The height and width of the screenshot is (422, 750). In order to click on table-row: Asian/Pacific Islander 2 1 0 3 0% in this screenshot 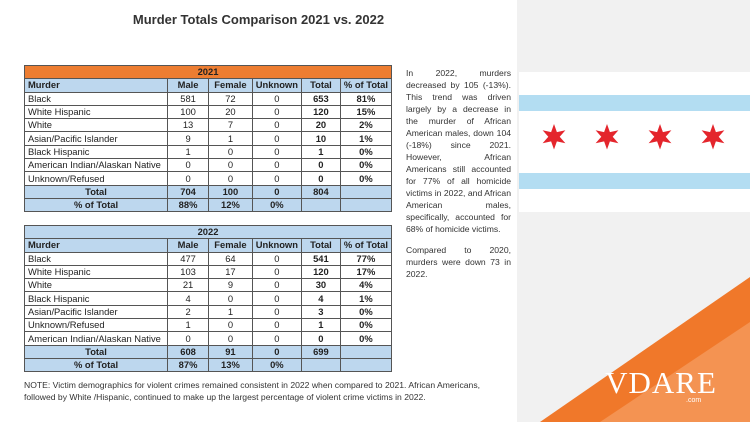, I will do `click(208, 312)`.